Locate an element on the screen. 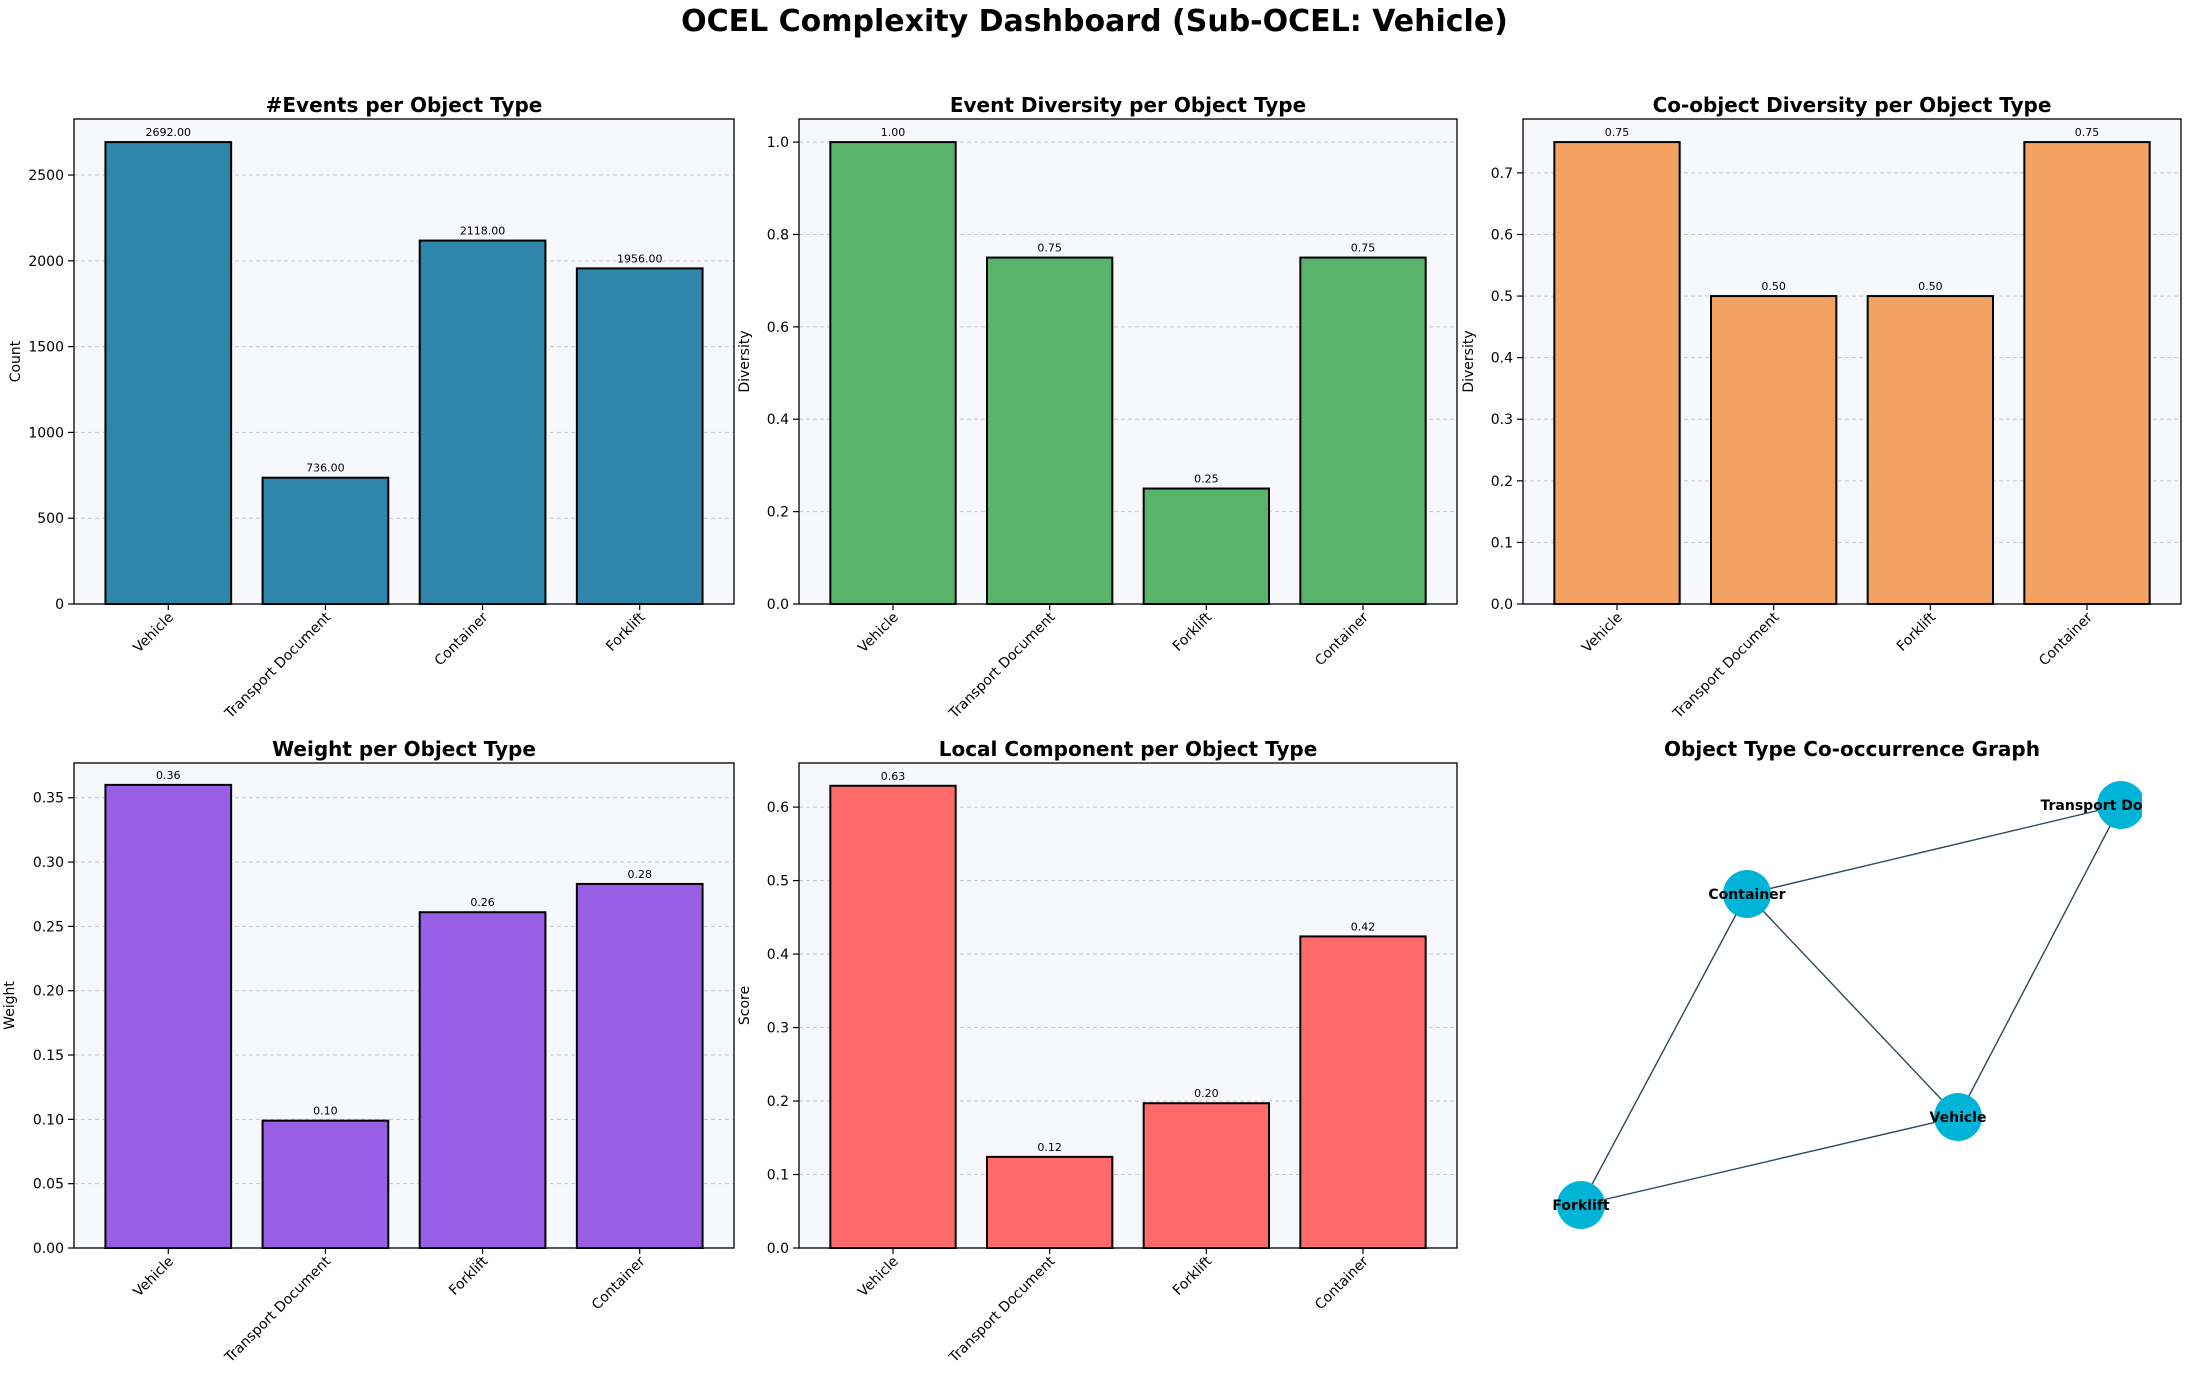 The height and width of the screenshot is (1377, 2189). y-tick-label: 0.25 is located at coordinates (48, 927).